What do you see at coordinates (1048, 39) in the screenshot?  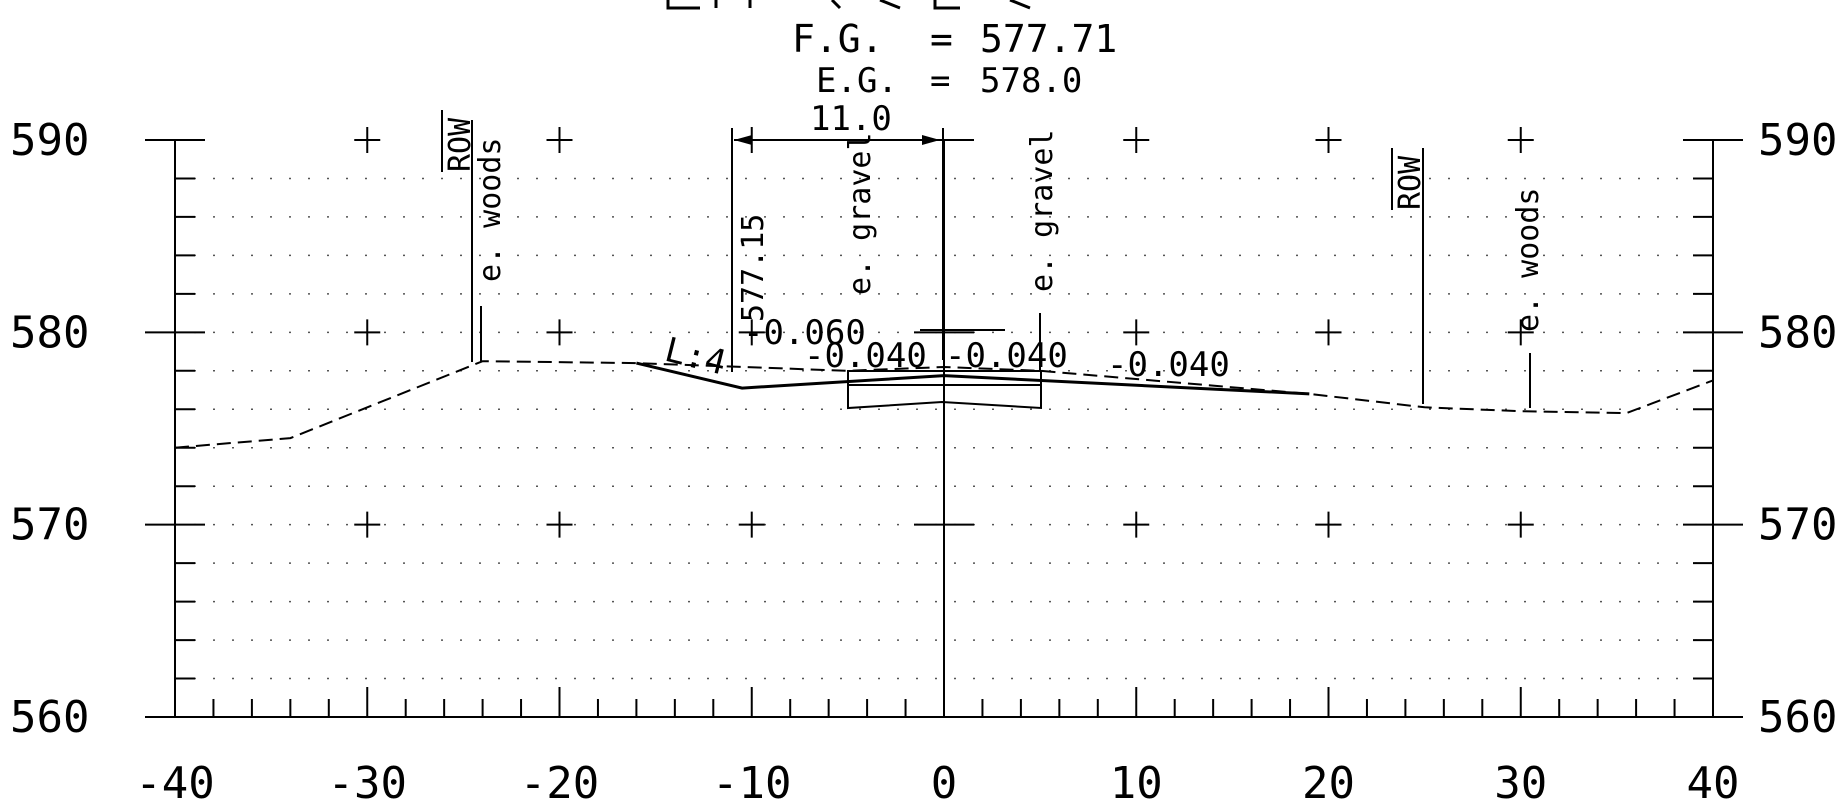 I see `fg-value: 577.71` at bounding box center [1048, 39].